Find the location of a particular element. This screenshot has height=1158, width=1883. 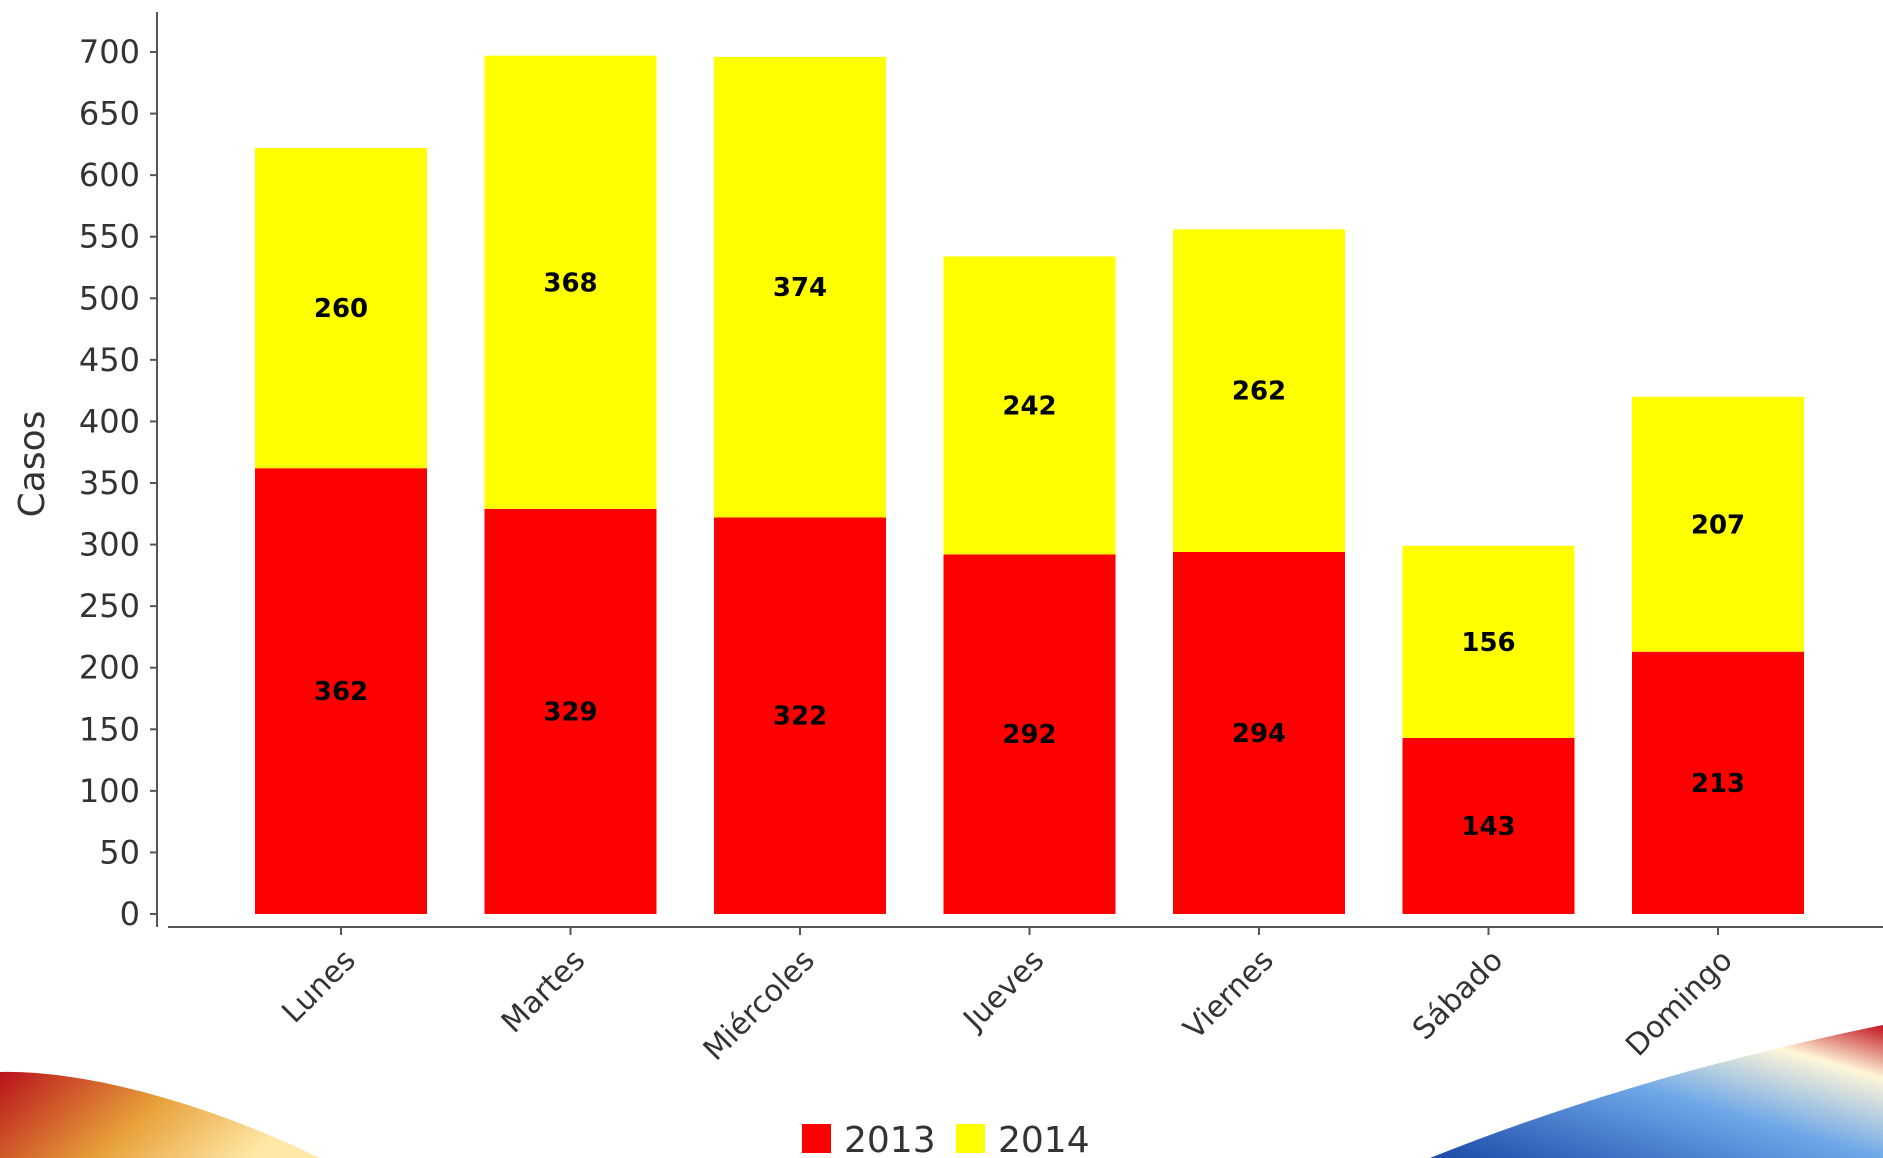

data-label: 143 is located at coordinates (1488, 827).